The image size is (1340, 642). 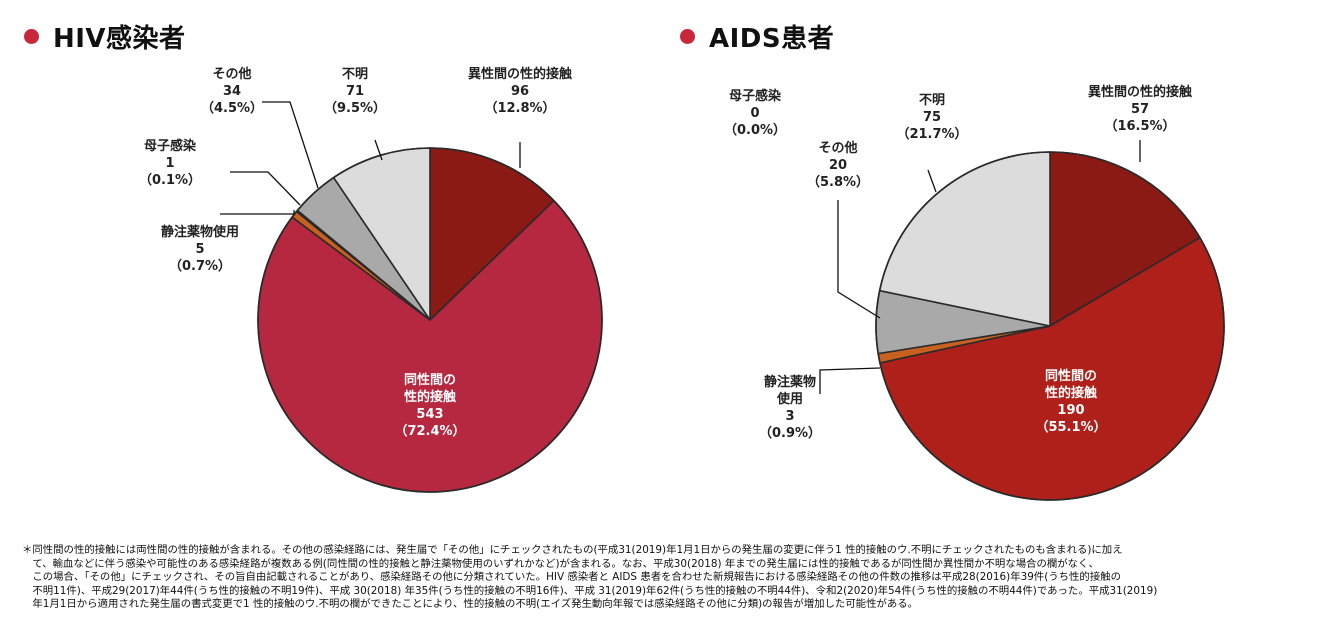 What do you see at coordinates (429, 405) in the screenshot?
I see `hiv-label-1: 同性間の性的接触 543 （72.4%）` at bounding box center [429, 405].